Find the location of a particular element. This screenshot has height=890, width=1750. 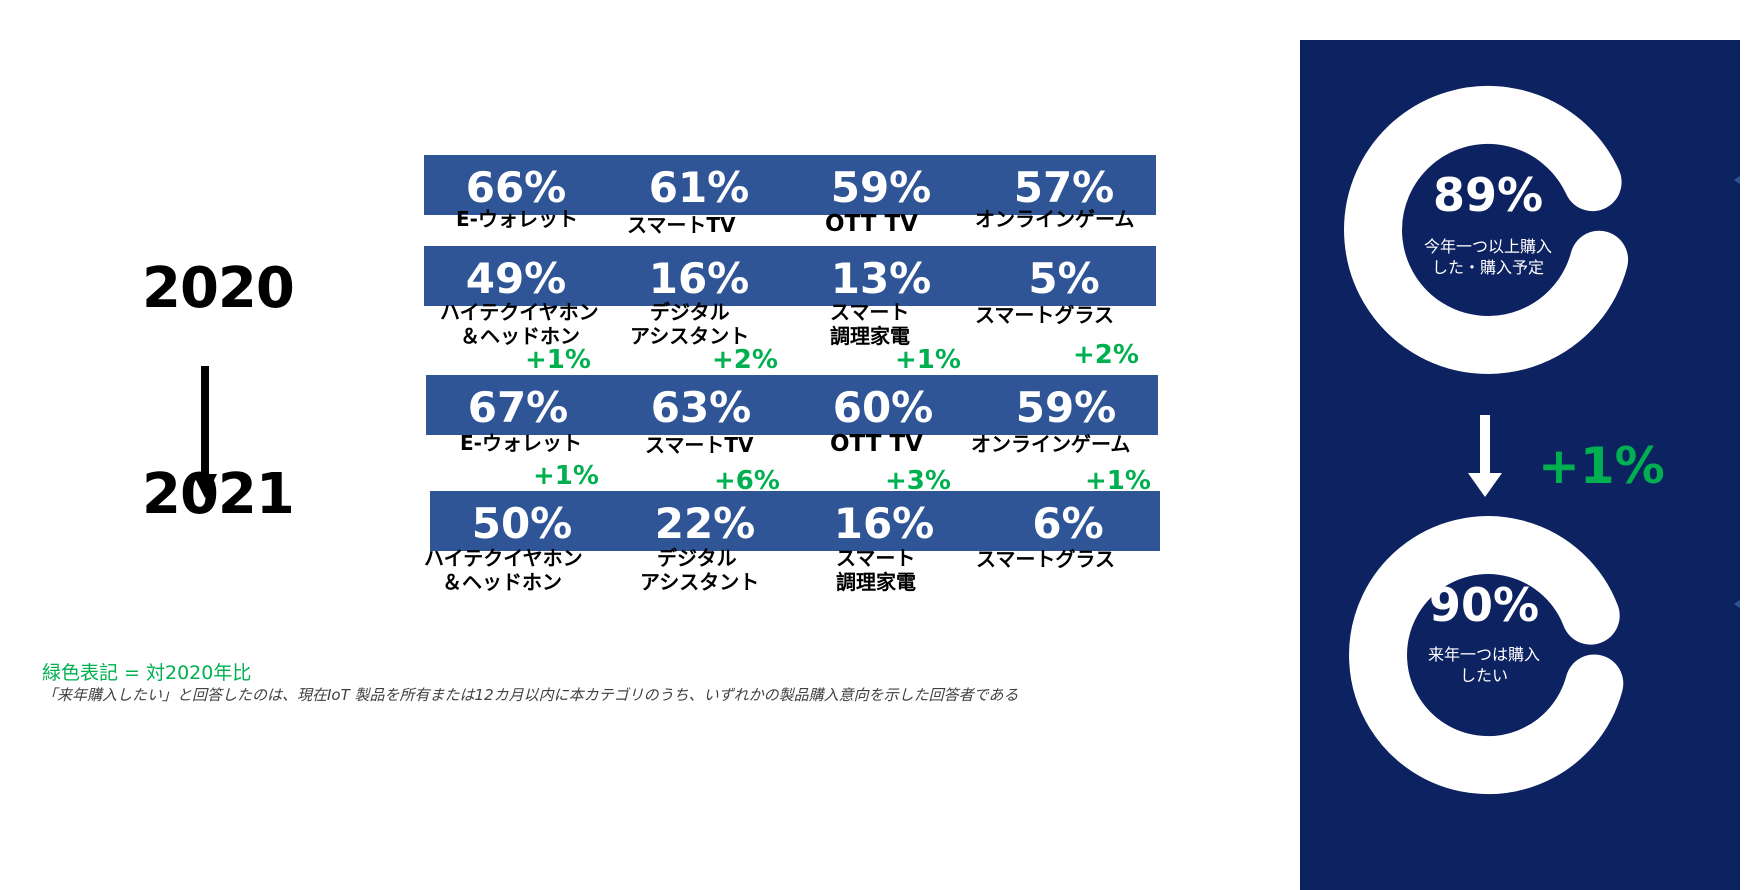

panel-delta: +1% is located at coordinates (1601, 466).